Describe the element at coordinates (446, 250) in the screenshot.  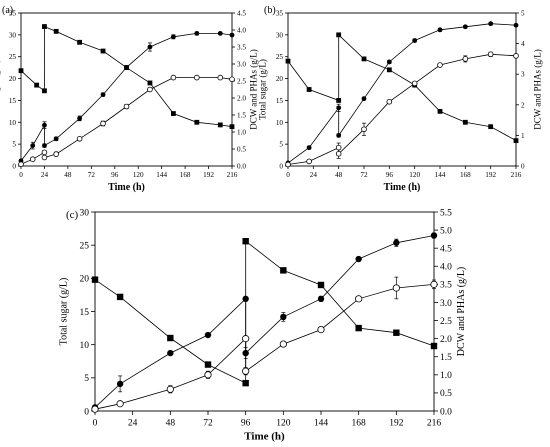
I see `y-right-tick-label: 4.5` at that location.